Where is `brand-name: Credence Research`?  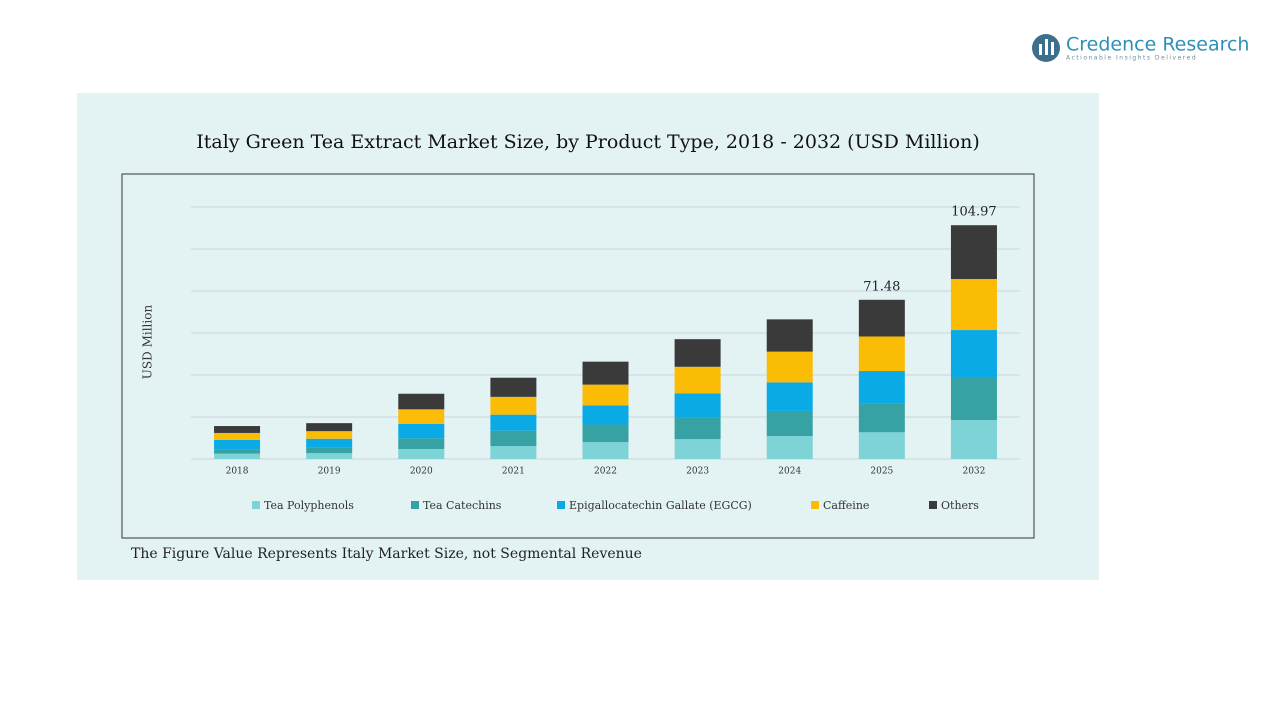
brand-name: Credence Research is located at coordinates (1157, 45).